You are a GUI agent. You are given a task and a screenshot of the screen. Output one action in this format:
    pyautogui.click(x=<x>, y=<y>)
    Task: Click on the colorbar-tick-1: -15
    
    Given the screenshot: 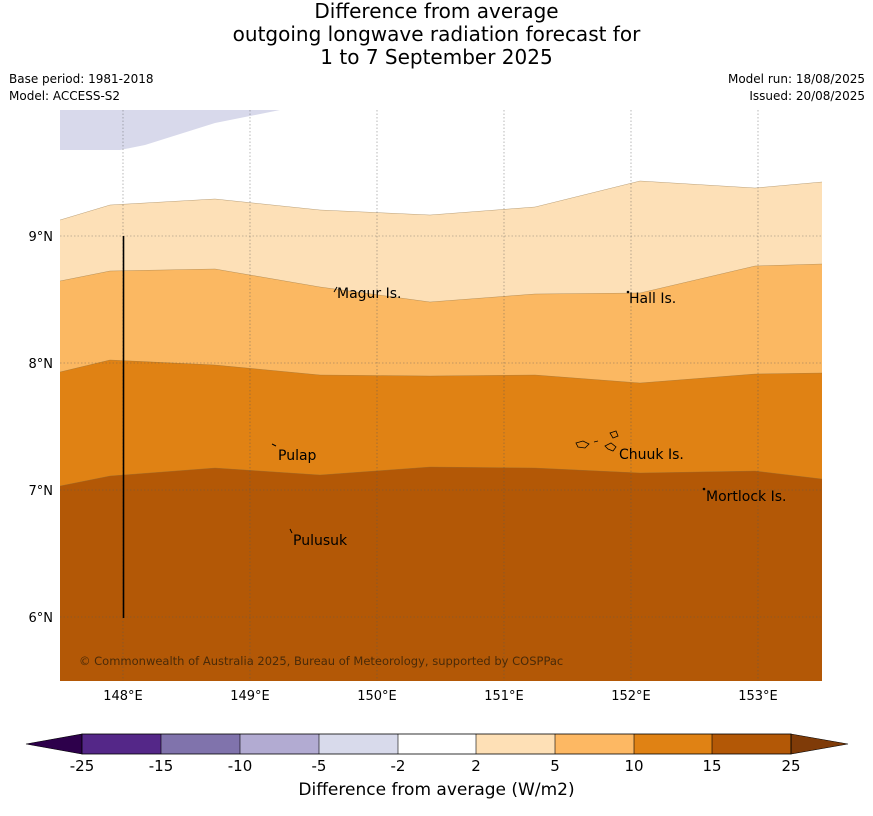 What is the action you would take?
    pyautogui.click(x=161, y=766)
    